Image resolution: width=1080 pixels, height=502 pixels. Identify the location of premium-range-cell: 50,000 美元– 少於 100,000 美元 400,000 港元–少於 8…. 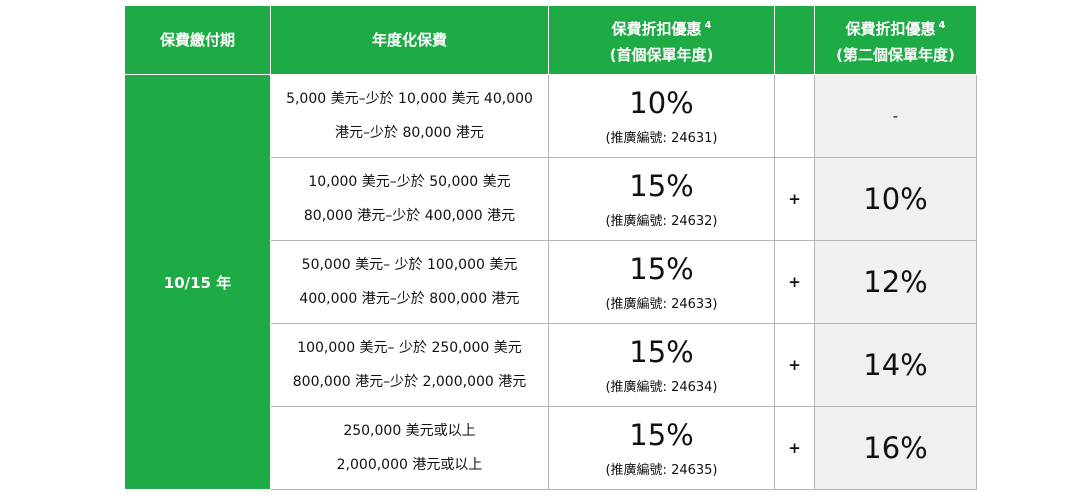
(409, 282).